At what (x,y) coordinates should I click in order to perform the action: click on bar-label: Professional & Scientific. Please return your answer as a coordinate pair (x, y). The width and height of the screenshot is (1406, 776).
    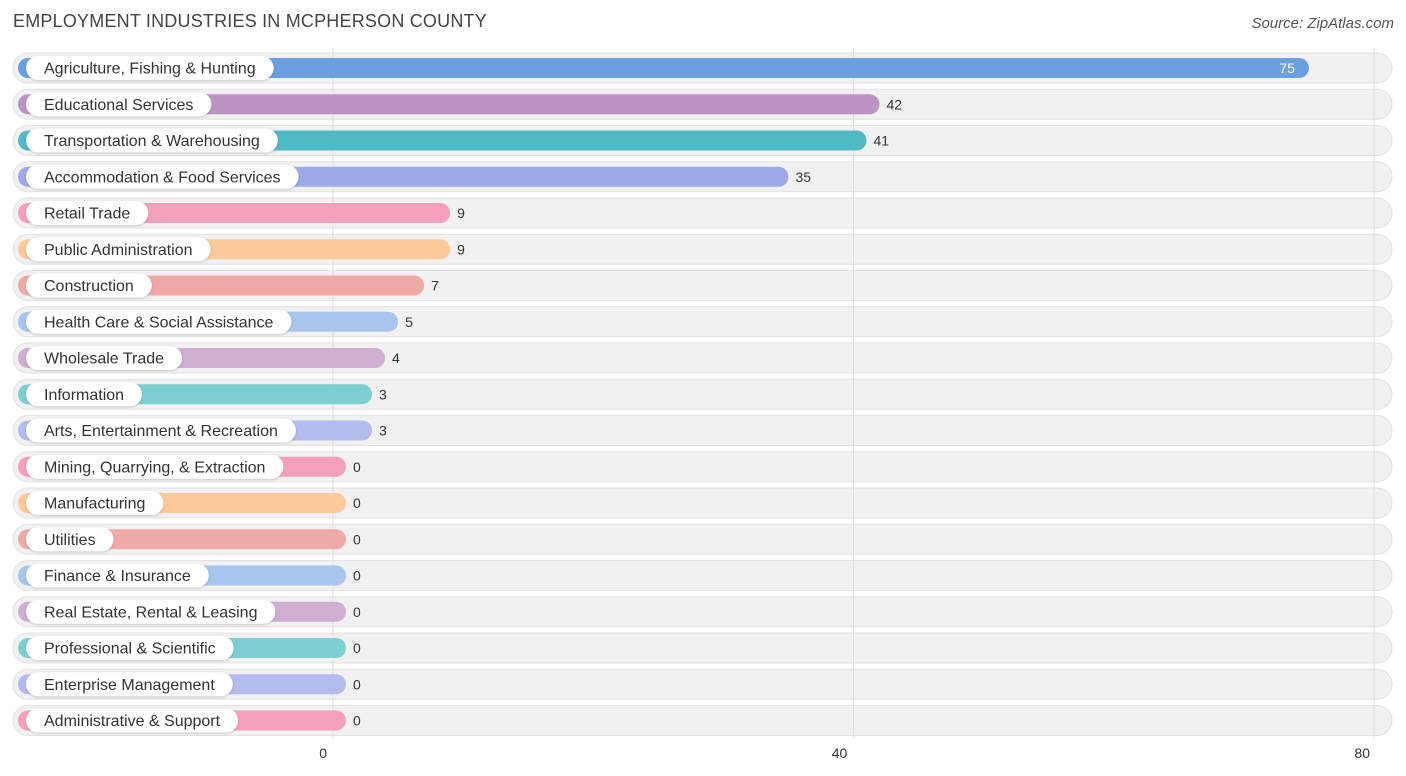
    Looking at the image, I should click on (130, 649).